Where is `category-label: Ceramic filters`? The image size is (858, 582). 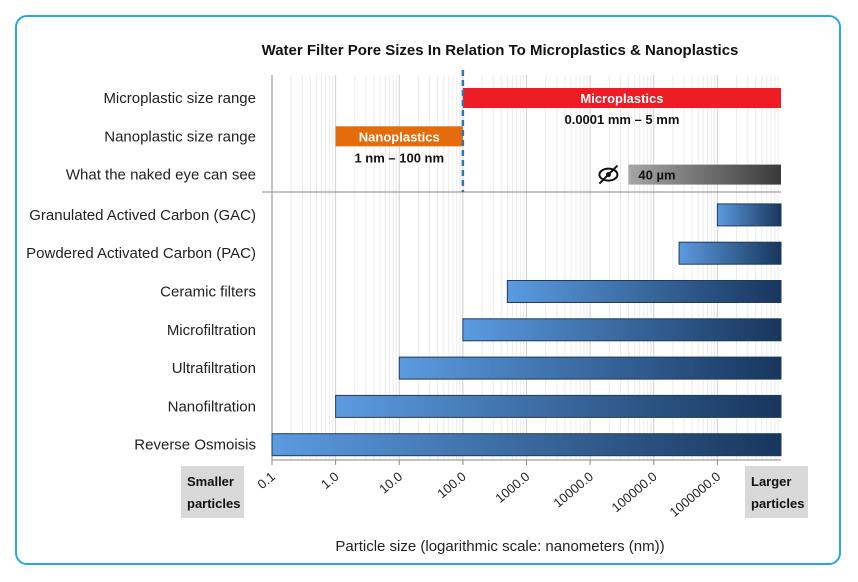 category-label: Ceramic filters is located at coordinates (208, 292).